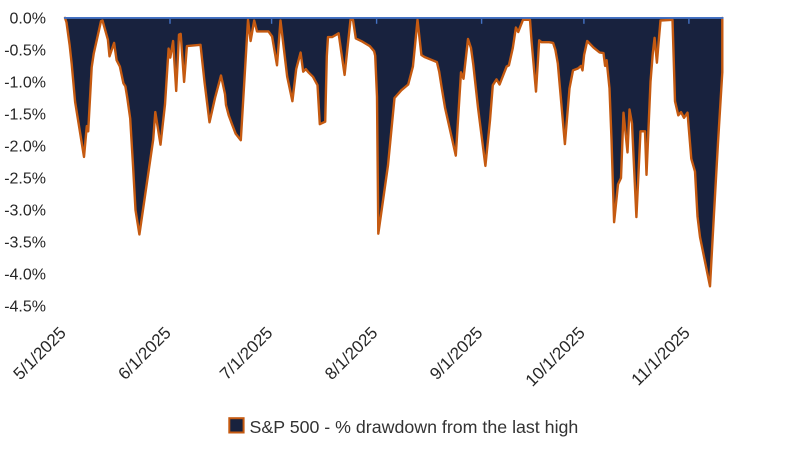 The height and width of the screenshot is (470, 787). What do you see at coordinates (25, 114) in the screenshot?
I see `svg-text: -1.5%` at bounding box center [25, 114].